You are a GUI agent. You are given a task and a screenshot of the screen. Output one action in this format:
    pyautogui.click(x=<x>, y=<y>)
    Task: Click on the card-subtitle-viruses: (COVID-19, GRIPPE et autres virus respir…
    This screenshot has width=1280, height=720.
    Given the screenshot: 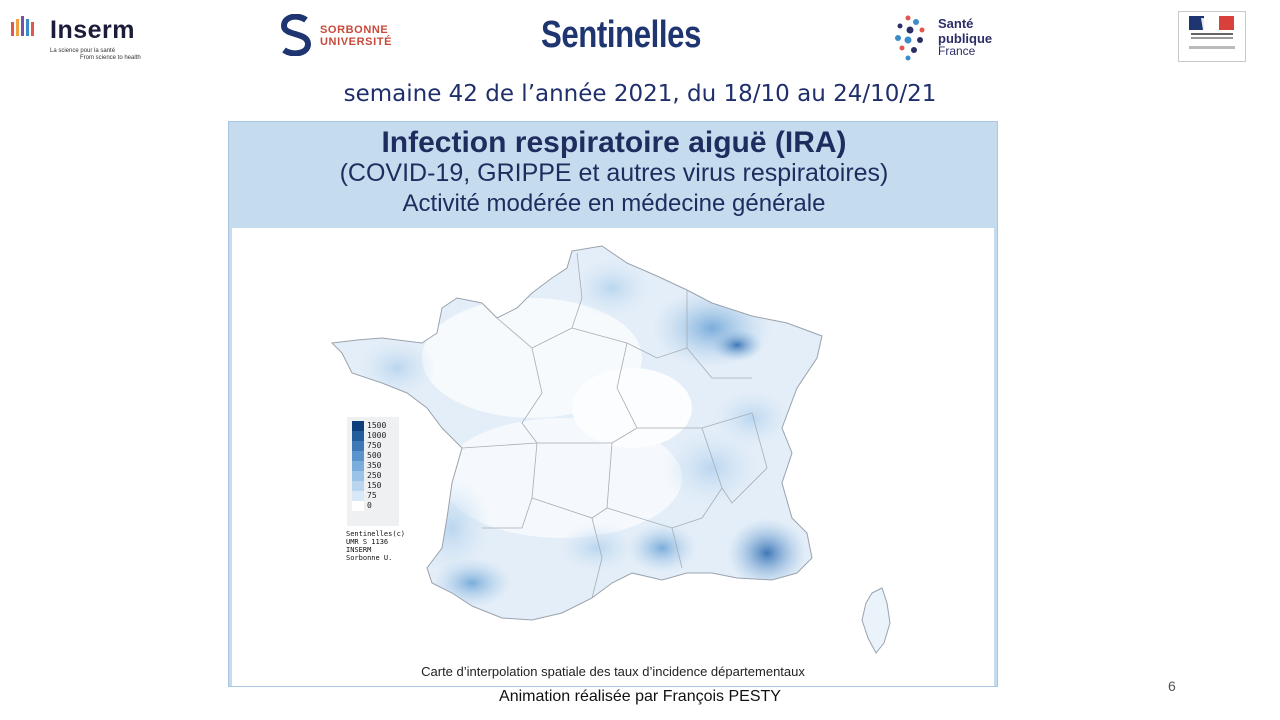 What is the action you would take?
    pyautogui.click(x=614, y=173)
    